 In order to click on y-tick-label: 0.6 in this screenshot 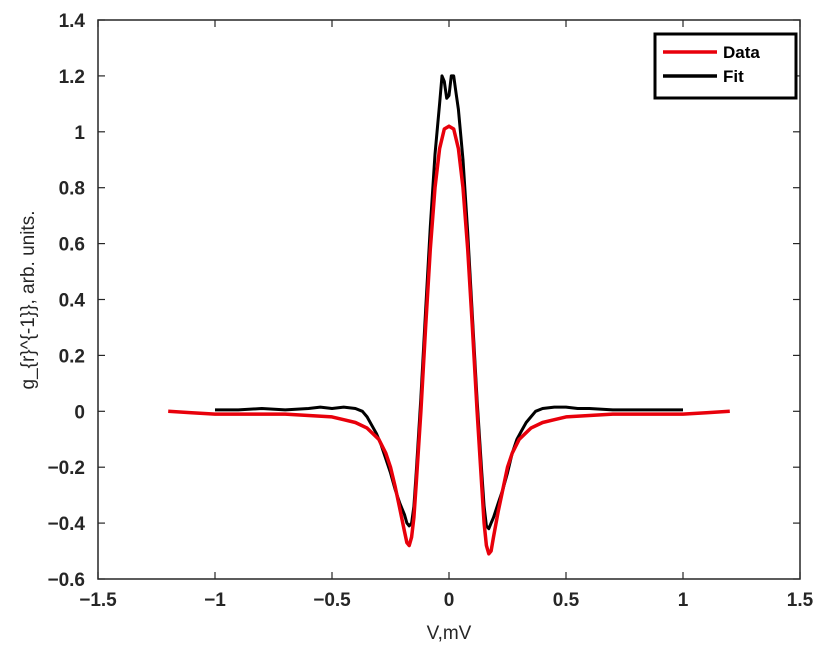, I will do `click(72, 245)`.